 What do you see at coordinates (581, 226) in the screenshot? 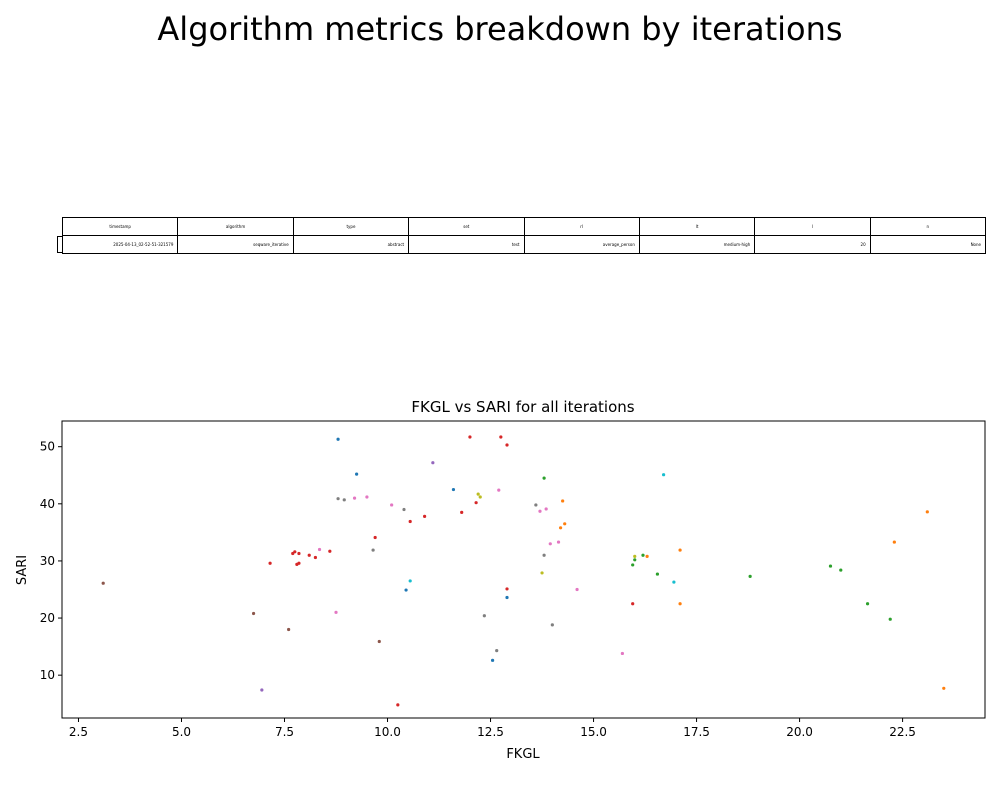
I see `table-header-cell: rl` at bounding box center [581, 226].